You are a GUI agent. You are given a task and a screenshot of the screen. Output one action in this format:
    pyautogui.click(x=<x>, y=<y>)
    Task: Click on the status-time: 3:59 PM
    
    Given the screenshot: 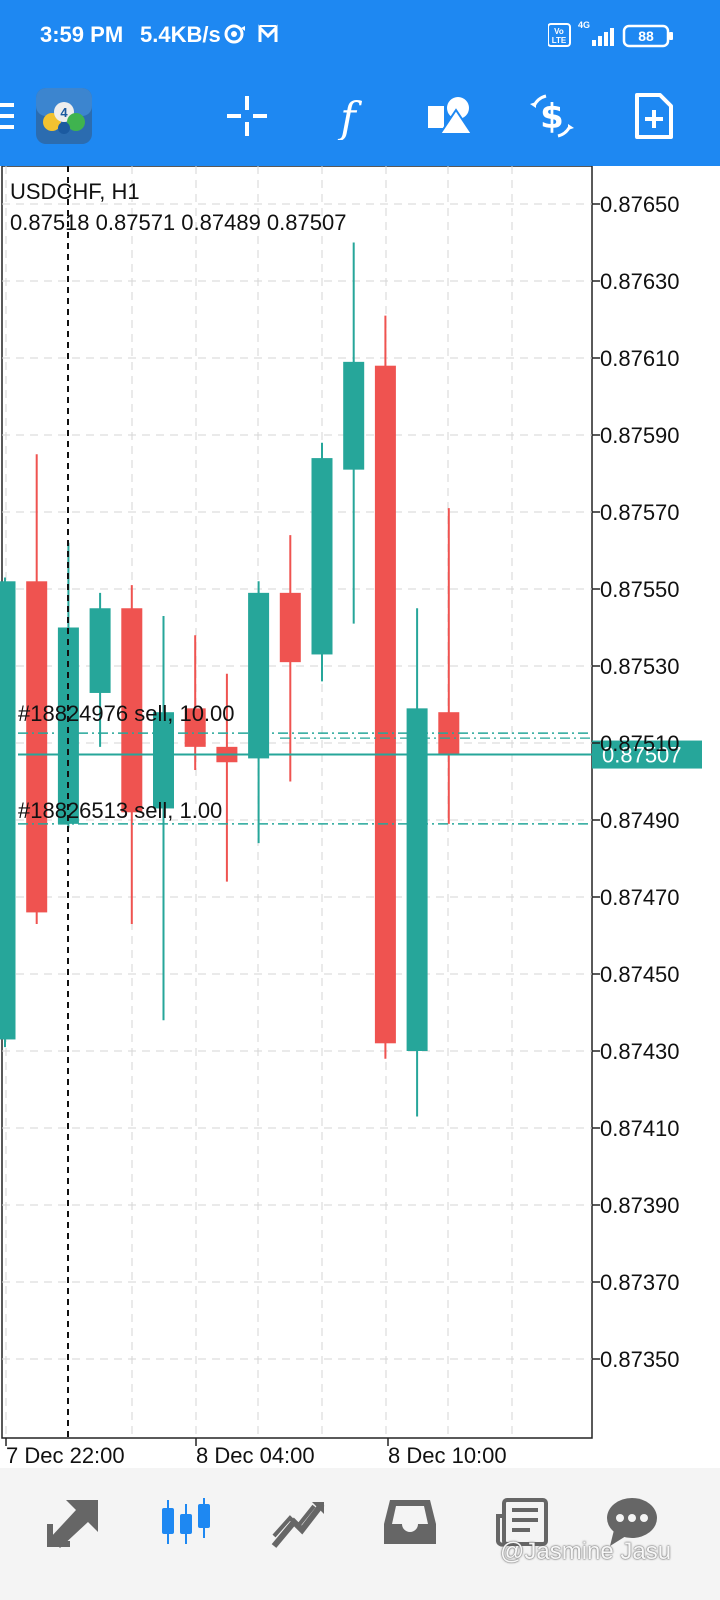 What is the action you would take?
    pyautogui.click(x=82, y=34)
    